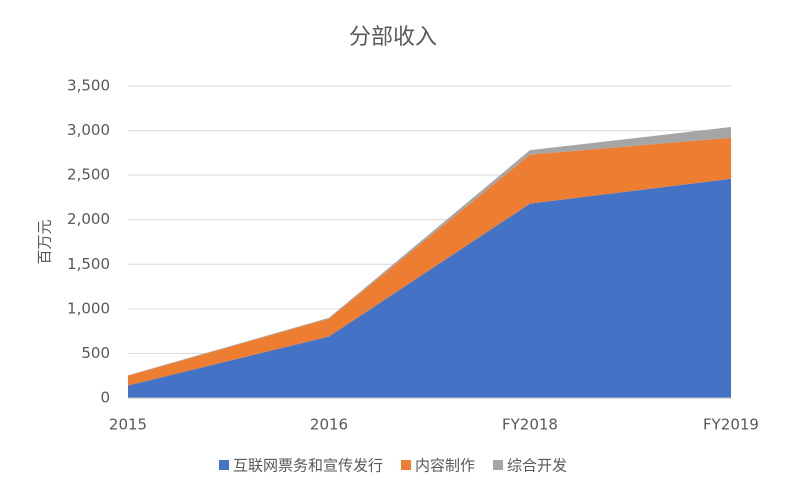 Image resolution: width=787 pixels, height=501 pixels. What do you see at coordinates (95, 353) in the screenshot?
I see `y-tick-label: 500` at bounding box center [95, 353].